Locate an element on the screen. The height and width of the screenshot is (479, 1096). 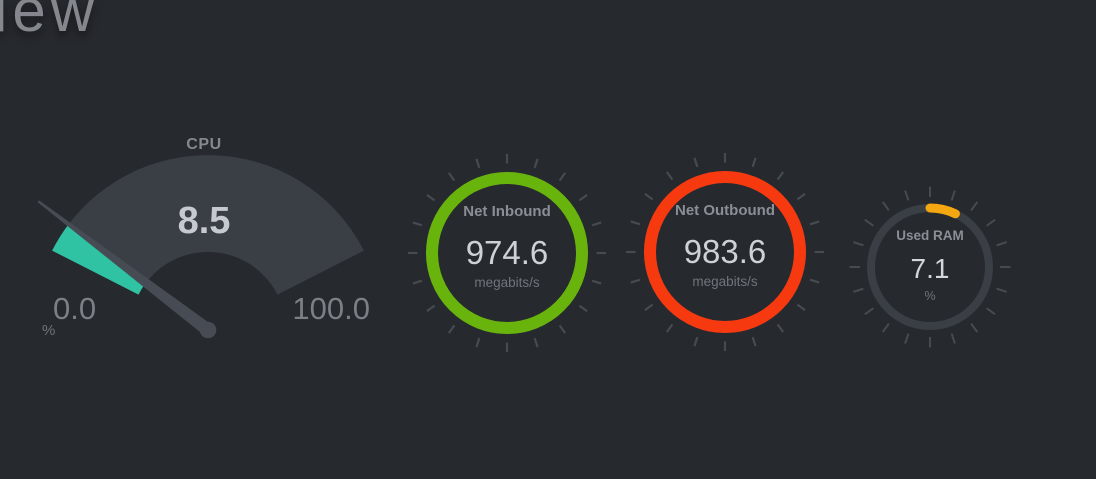
cpu-gauge-track-arc is located at coordinates (208, 225).